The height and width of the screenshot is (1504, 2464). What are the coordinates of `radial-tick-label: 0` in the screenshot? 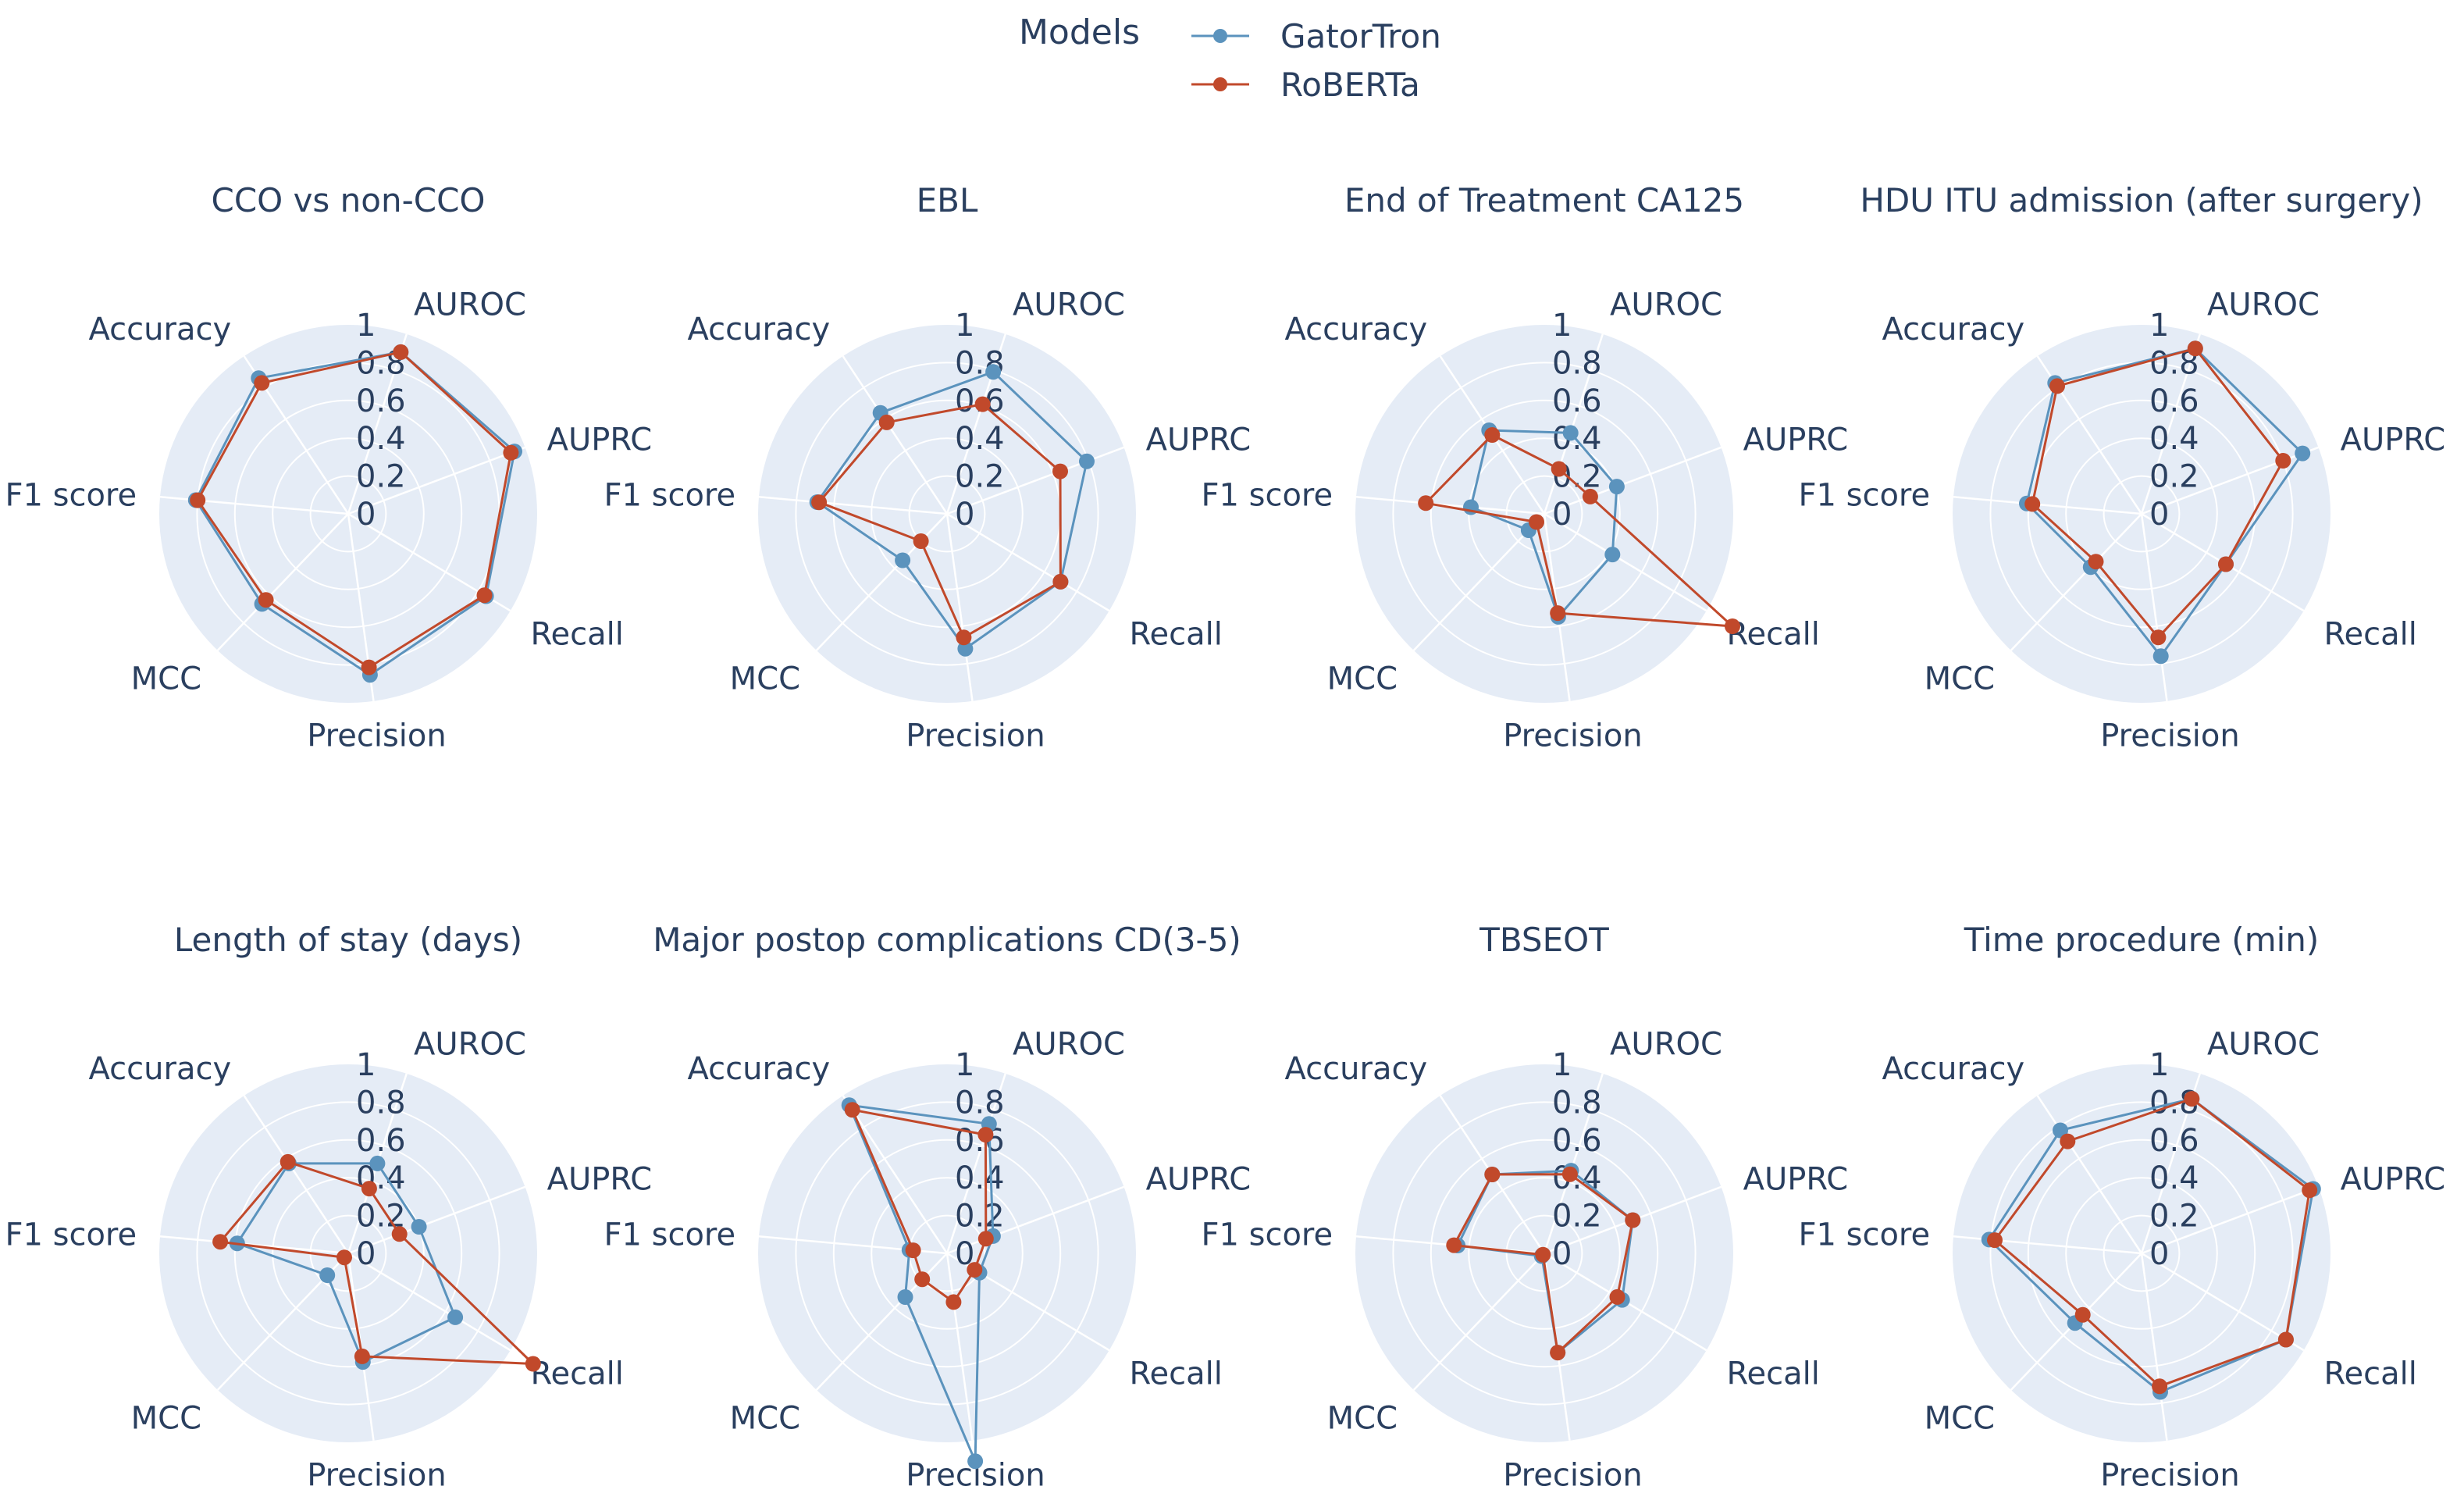 It's located at (2159, 515).